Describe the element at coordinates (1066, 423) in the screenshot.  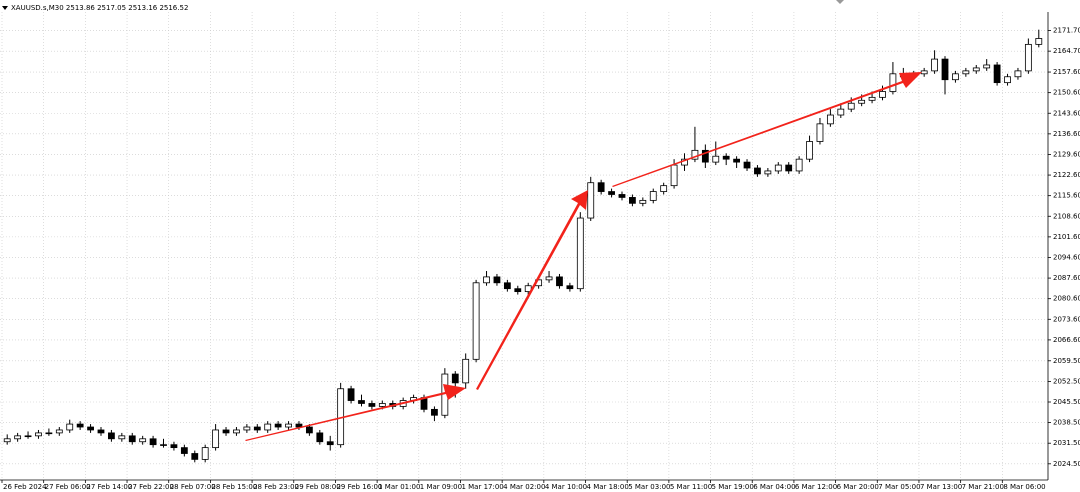
I see `y-tick-label: 2038.50` at that location.